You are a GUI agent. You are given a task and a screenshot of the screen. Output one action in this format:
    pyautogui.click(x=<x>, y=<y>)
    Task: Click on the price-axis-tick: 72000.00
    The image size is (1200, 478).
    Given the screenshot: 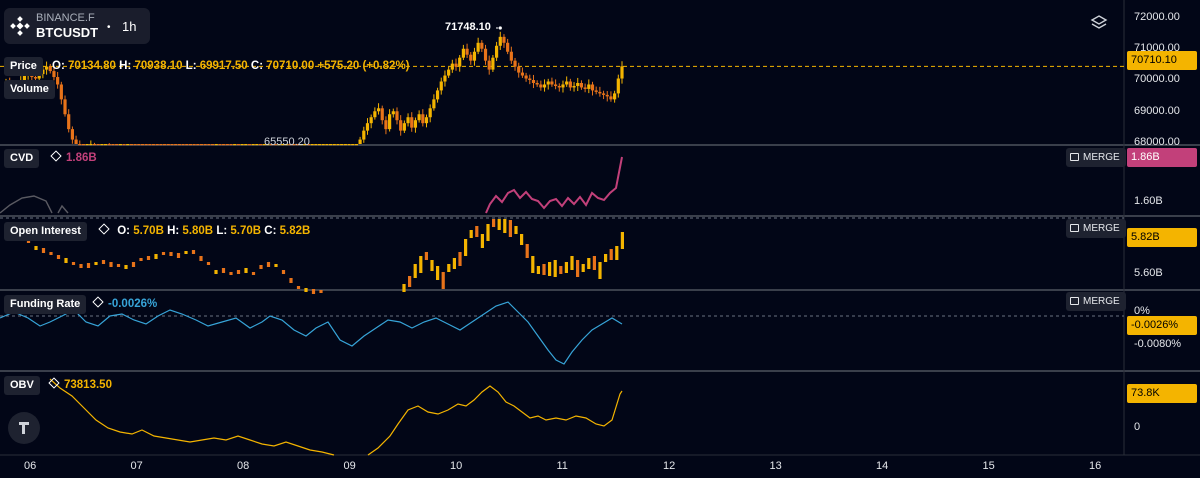 What is the action you would take?
    pyautogui.click(x=1157, y=17)
    